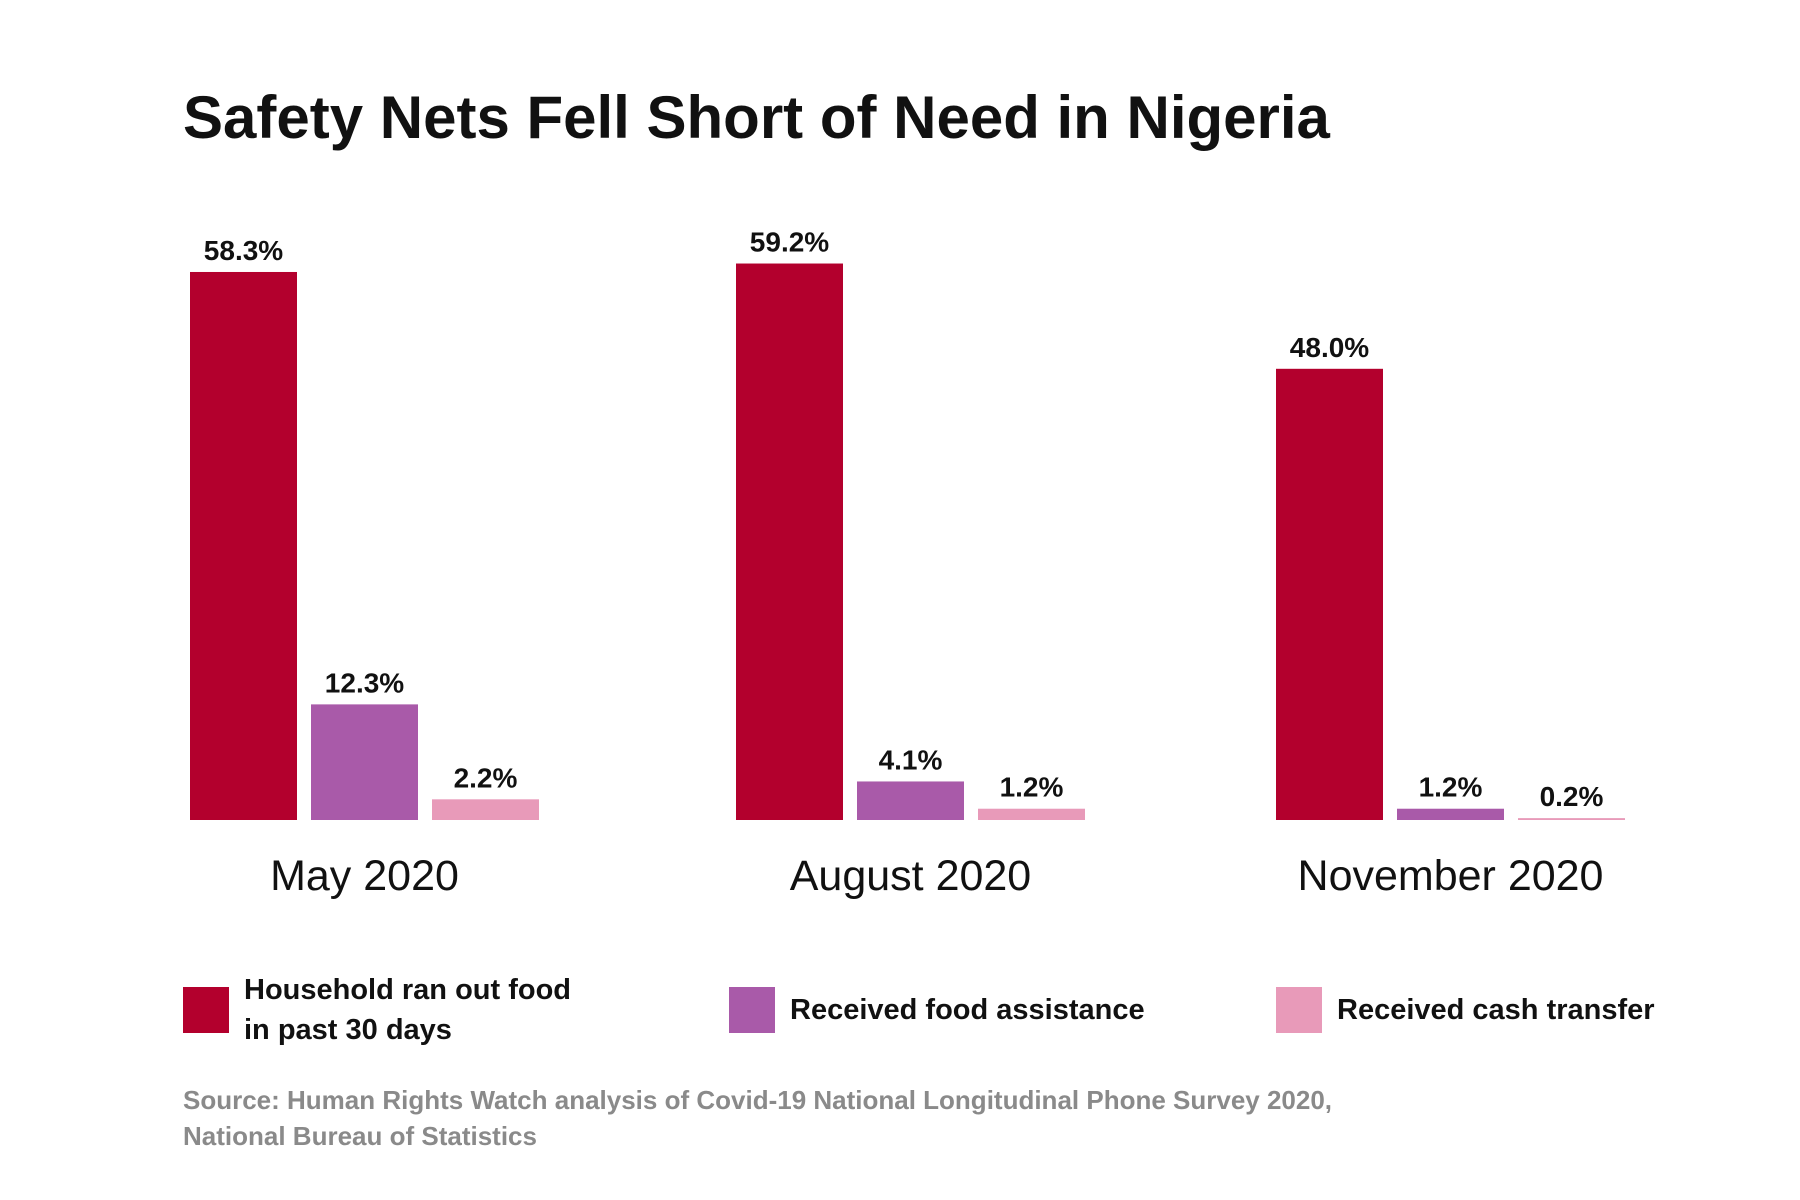 This screenshot has height=1200, width=1800. I want to click on legend-item: Household ran out food in past 30 days, so click(393, 1010).